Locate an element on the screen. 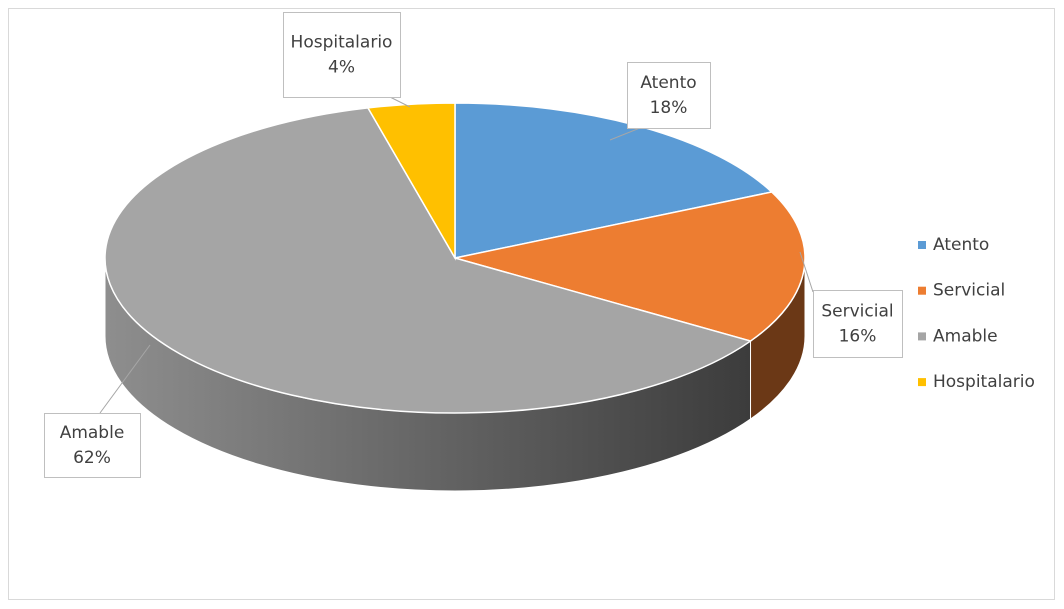  data-label-category: Hospitalario is located at coordinates (342, 43).